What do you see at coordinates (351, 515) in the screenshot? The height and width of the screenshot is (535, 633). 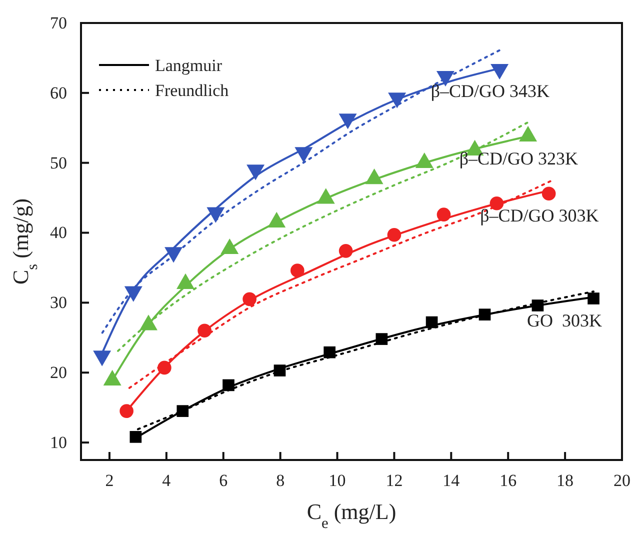 I see `x-axis-title: C$_{e}$ (mg/L)` at bounding box center [351, 515].